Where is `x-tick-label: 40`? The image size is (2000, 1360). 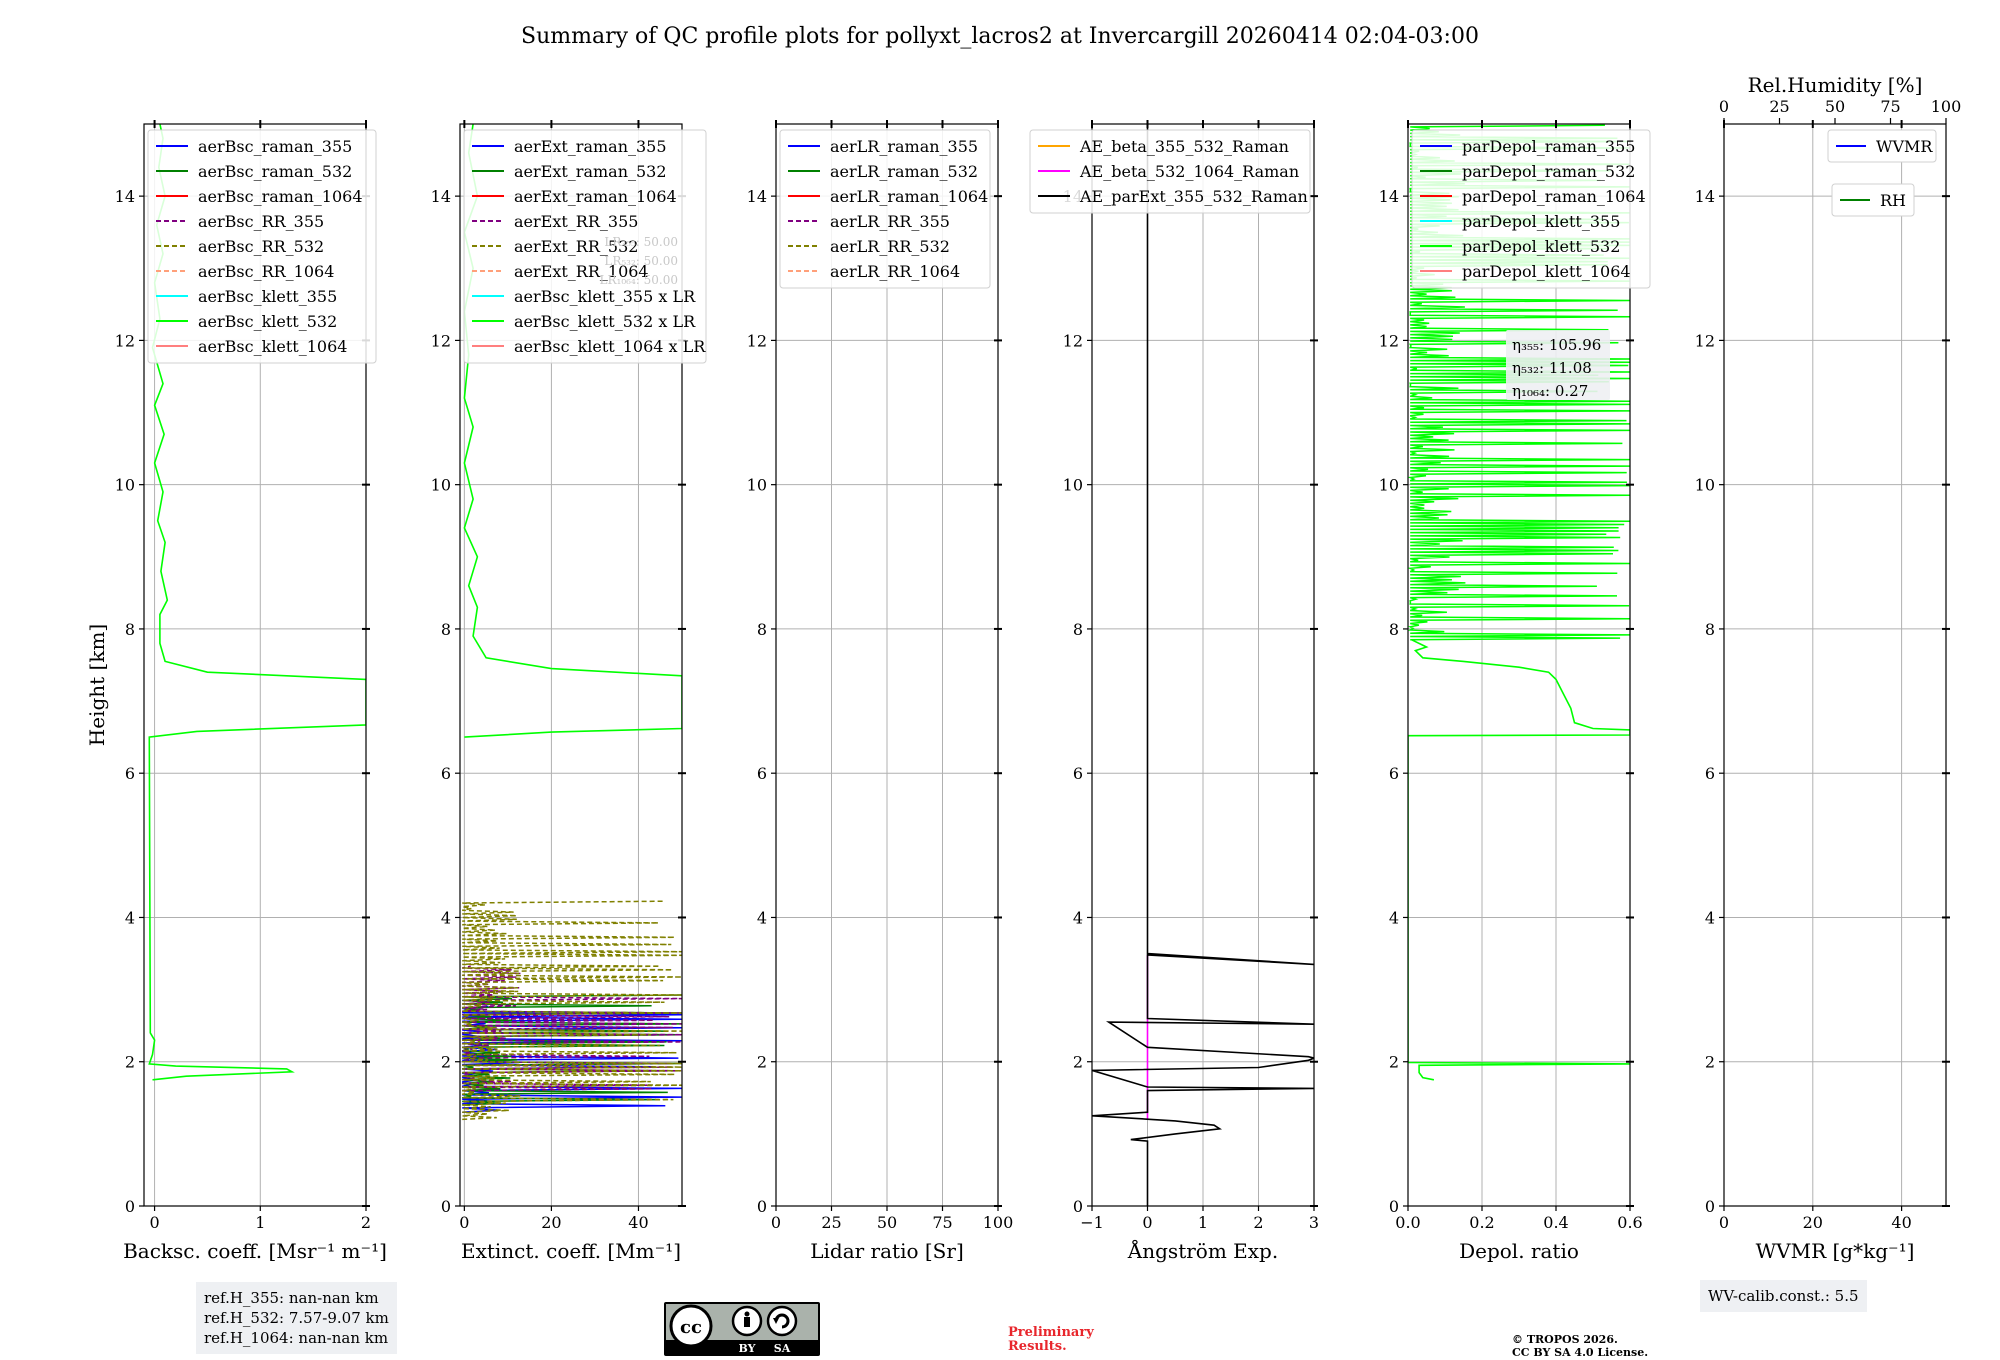
x-tick-label: 40 is located at coordinates (1901, 1222).